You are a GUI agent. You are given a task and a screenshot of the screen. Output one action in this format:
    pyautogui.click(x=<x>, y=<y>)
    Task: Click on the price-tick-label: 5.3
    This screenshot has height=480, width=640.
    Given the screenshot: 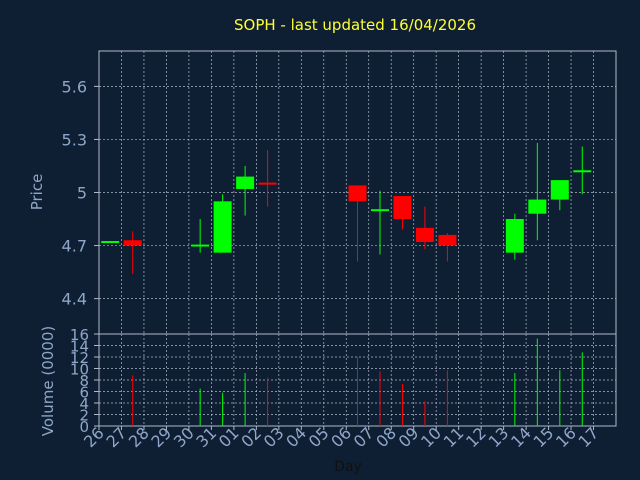 What is the action you would take?
    pyautogui.click(x=74, y=139)
    